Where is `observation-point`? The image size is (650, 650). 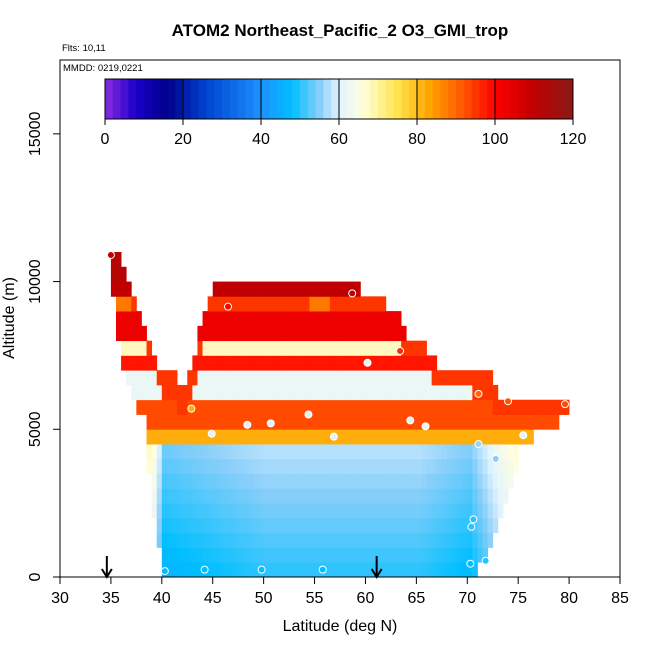
observation-point is located at coordinates (352, 293).